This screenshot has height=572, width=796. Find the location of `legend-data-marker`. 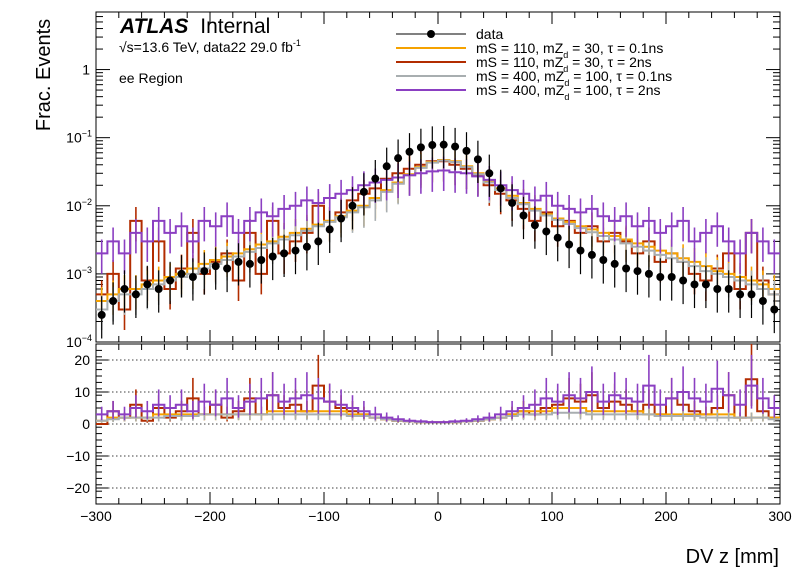

legend-data-marker is located at coordinates (431, 34).